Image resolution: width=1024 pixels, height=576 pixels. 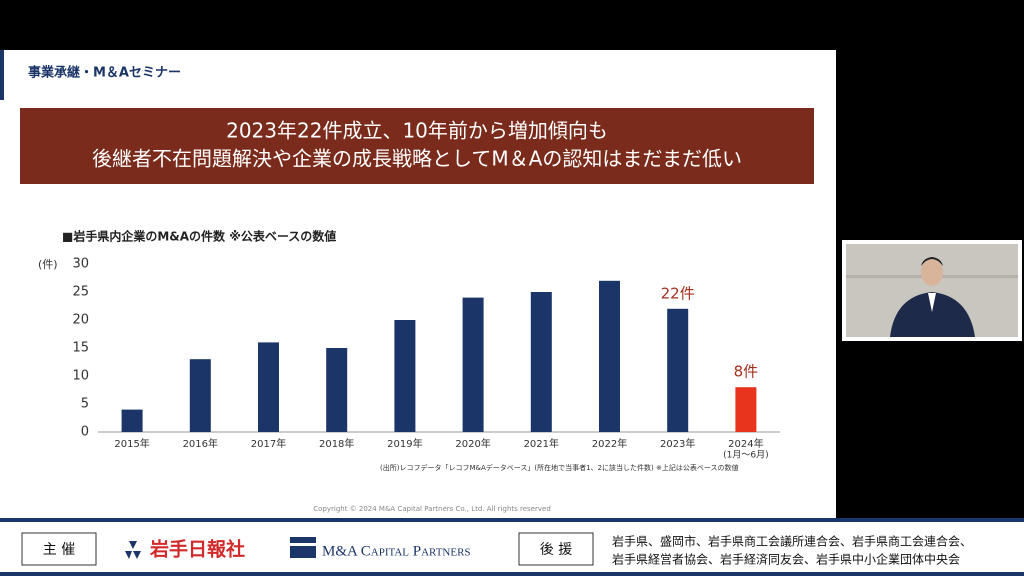 I want to click on x-tick-label: 2022年, so click(x=609, y=443).